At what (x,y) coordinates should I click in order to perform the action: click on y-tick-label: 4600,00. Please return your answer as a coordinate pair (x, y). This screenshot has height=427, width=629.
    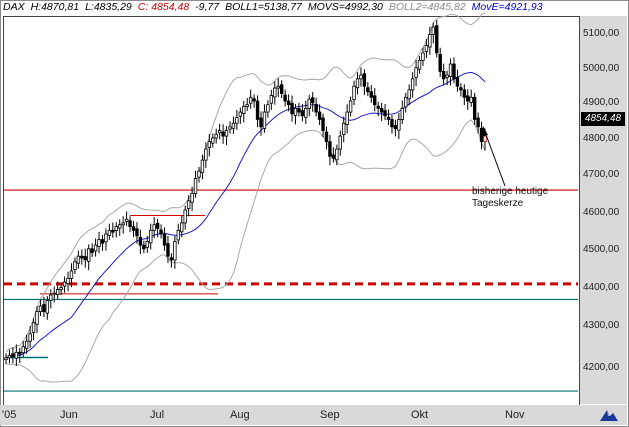
    Looking at the image, I should click on (601, 212).